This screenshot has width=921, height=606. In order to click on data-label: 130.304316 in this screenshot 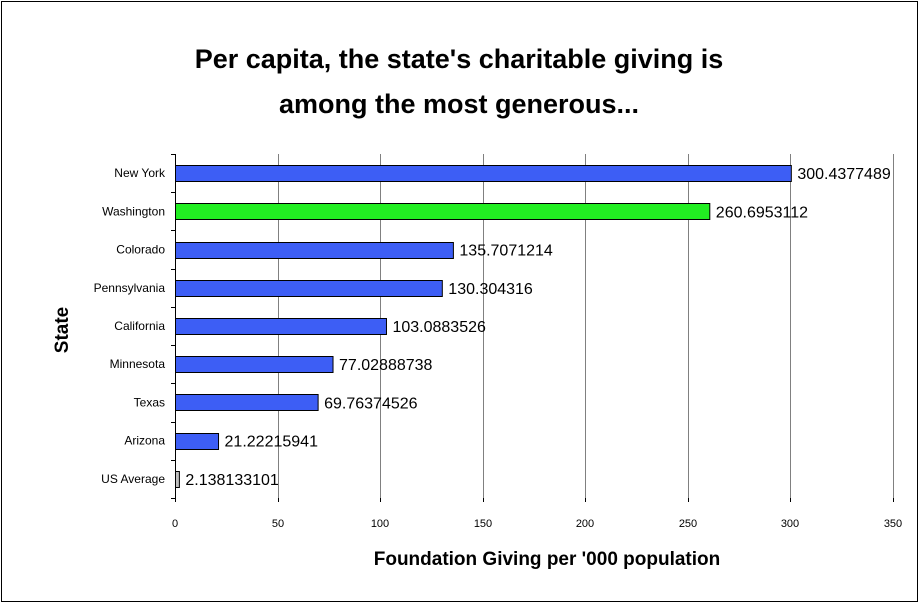, I will do `click(490, 289)`.